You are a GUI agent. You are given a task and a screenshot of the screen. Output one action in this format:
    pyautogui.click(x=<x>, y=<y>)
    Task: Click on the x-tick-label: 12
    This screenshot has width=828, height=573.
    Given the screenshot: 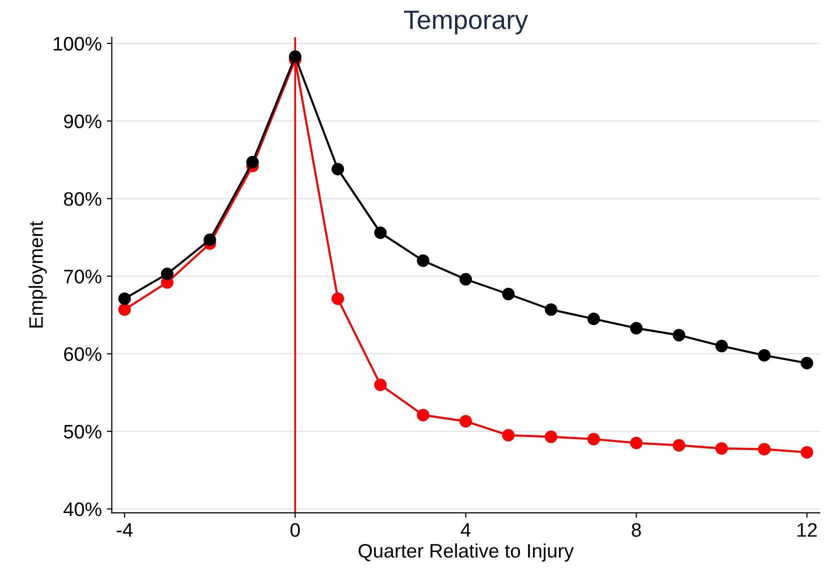 What is the action you would take?
    pyautogui.click(x=807, y=530)
    